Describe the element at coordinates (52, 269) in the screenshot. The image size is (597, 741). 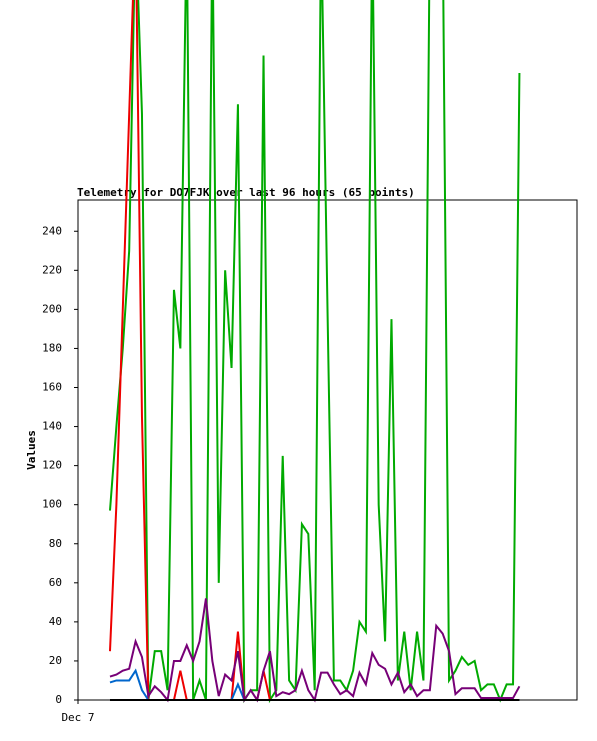
I see `y-tick-label: 220` at that location.